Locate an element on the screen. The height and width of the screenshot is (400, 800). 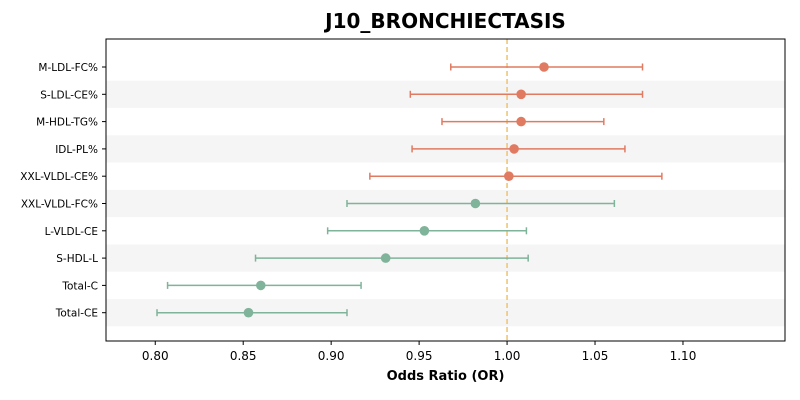
y-tick-label: S-HDL-L is located at coordinates (77, 259).